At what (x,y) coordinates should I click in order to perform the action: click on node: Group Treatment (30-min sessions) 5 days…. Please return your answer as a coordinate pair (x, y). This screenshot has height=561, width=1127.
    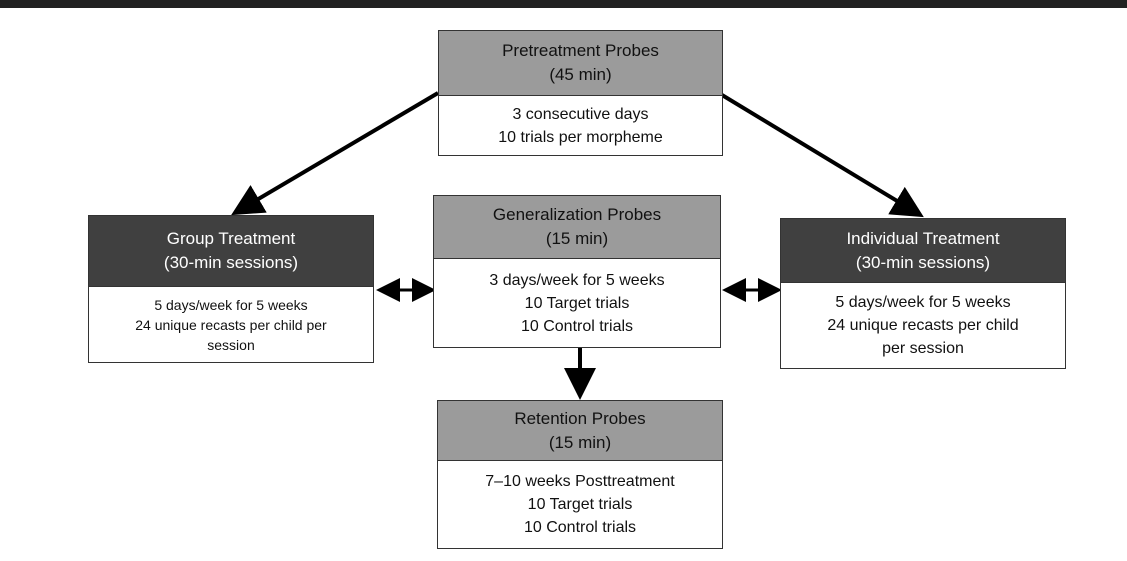
    Looking at the image, I should click on (231, 289).